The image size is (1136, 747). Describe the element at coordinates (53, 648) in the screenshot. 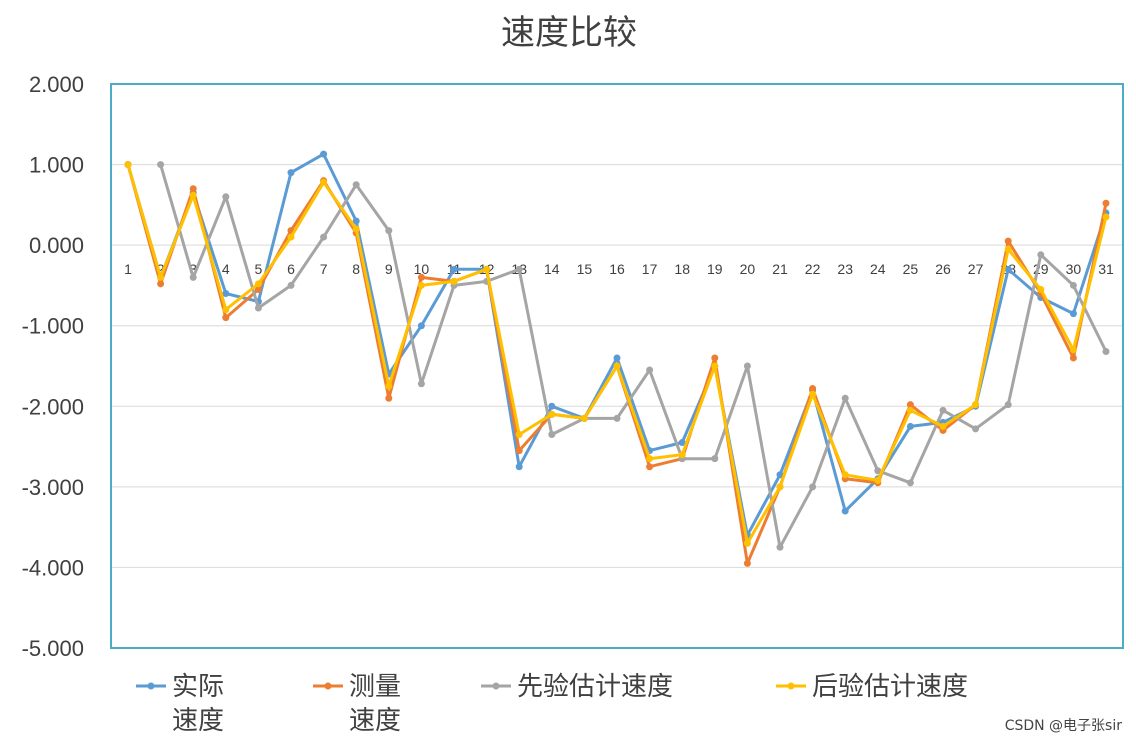

I see `y-tick-label: -5.000` at that location.